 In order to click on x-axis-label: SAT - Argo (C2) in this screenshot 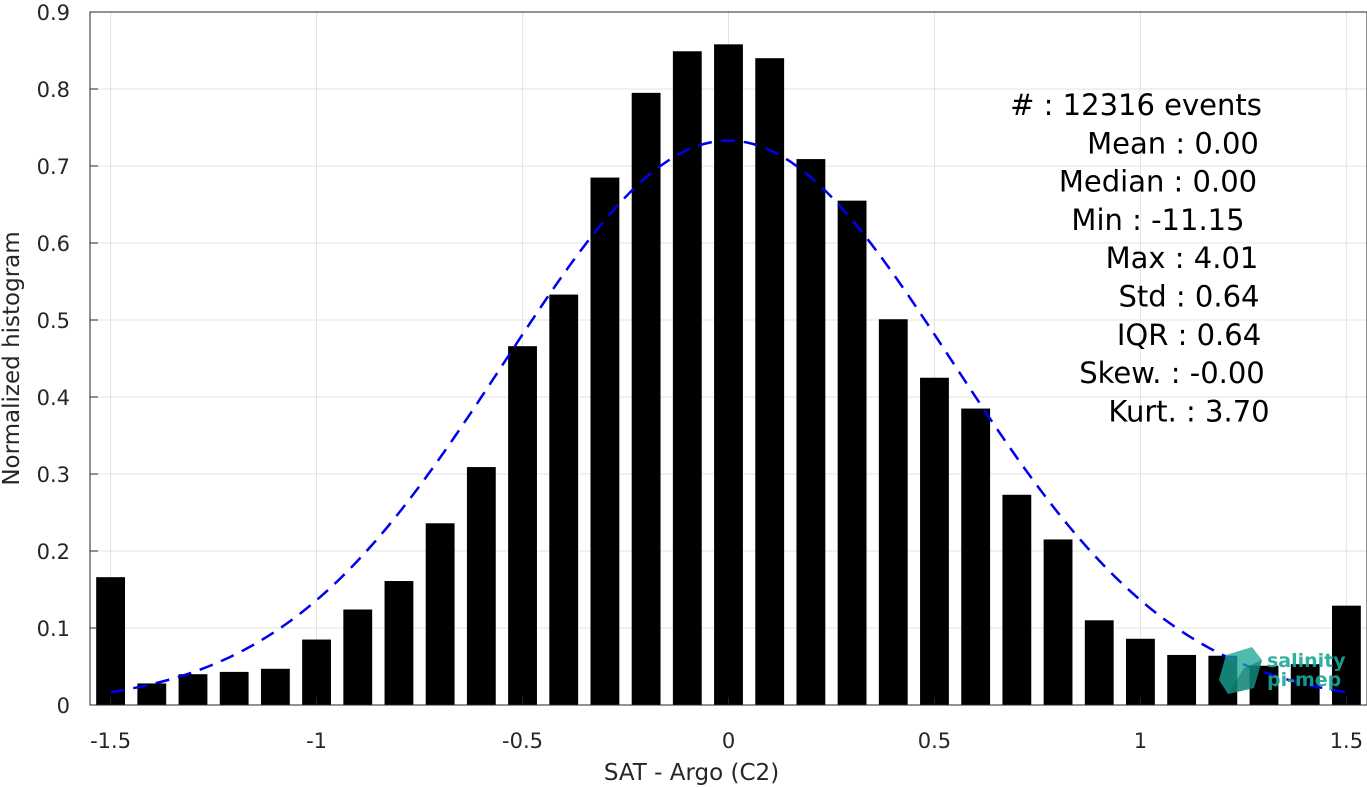, I will do `click(691, 773)`.